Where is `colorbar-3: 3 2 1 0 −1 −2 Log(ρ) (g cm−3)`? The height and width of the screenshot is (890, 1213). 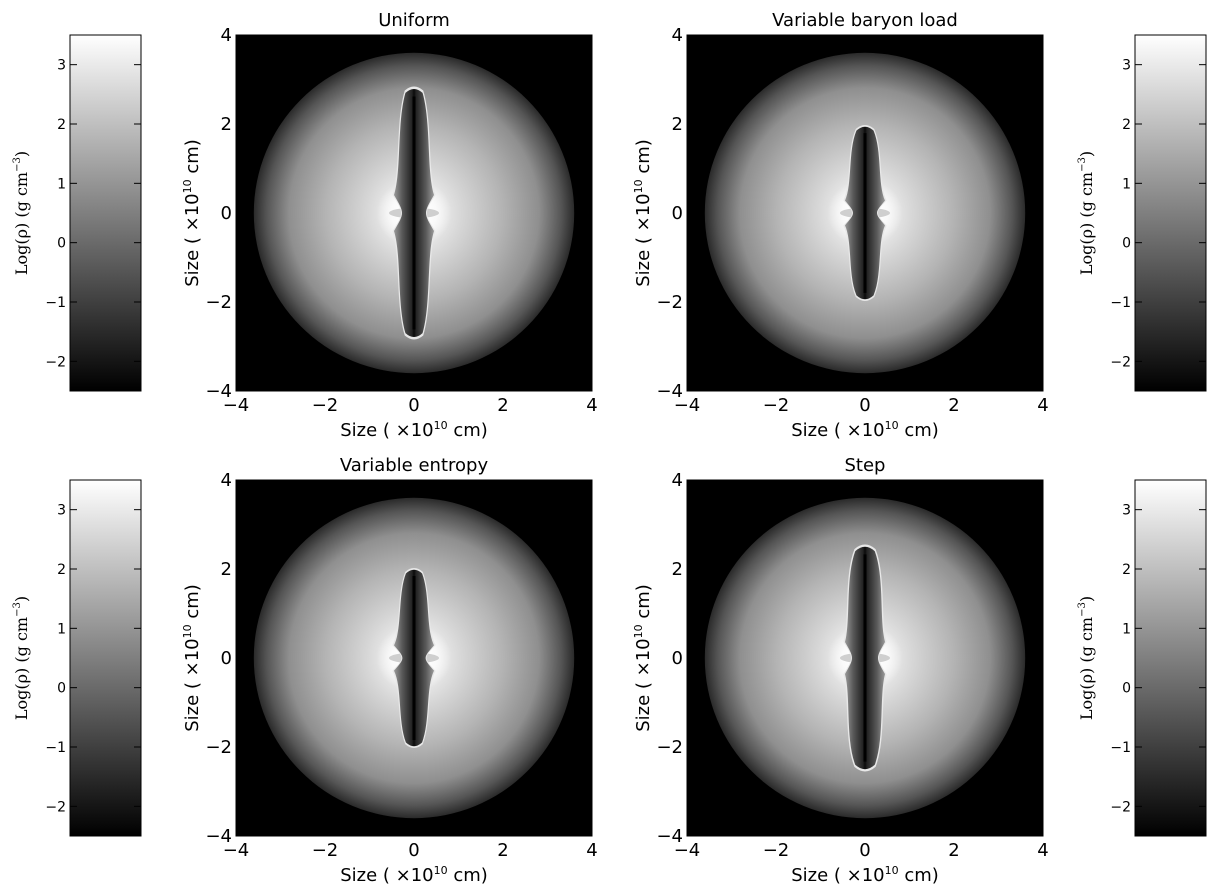
colorbar-3: 3 2 1 0 −1 −2 Log(ρ) (g cm−3) is located at coordinates (77, 658).